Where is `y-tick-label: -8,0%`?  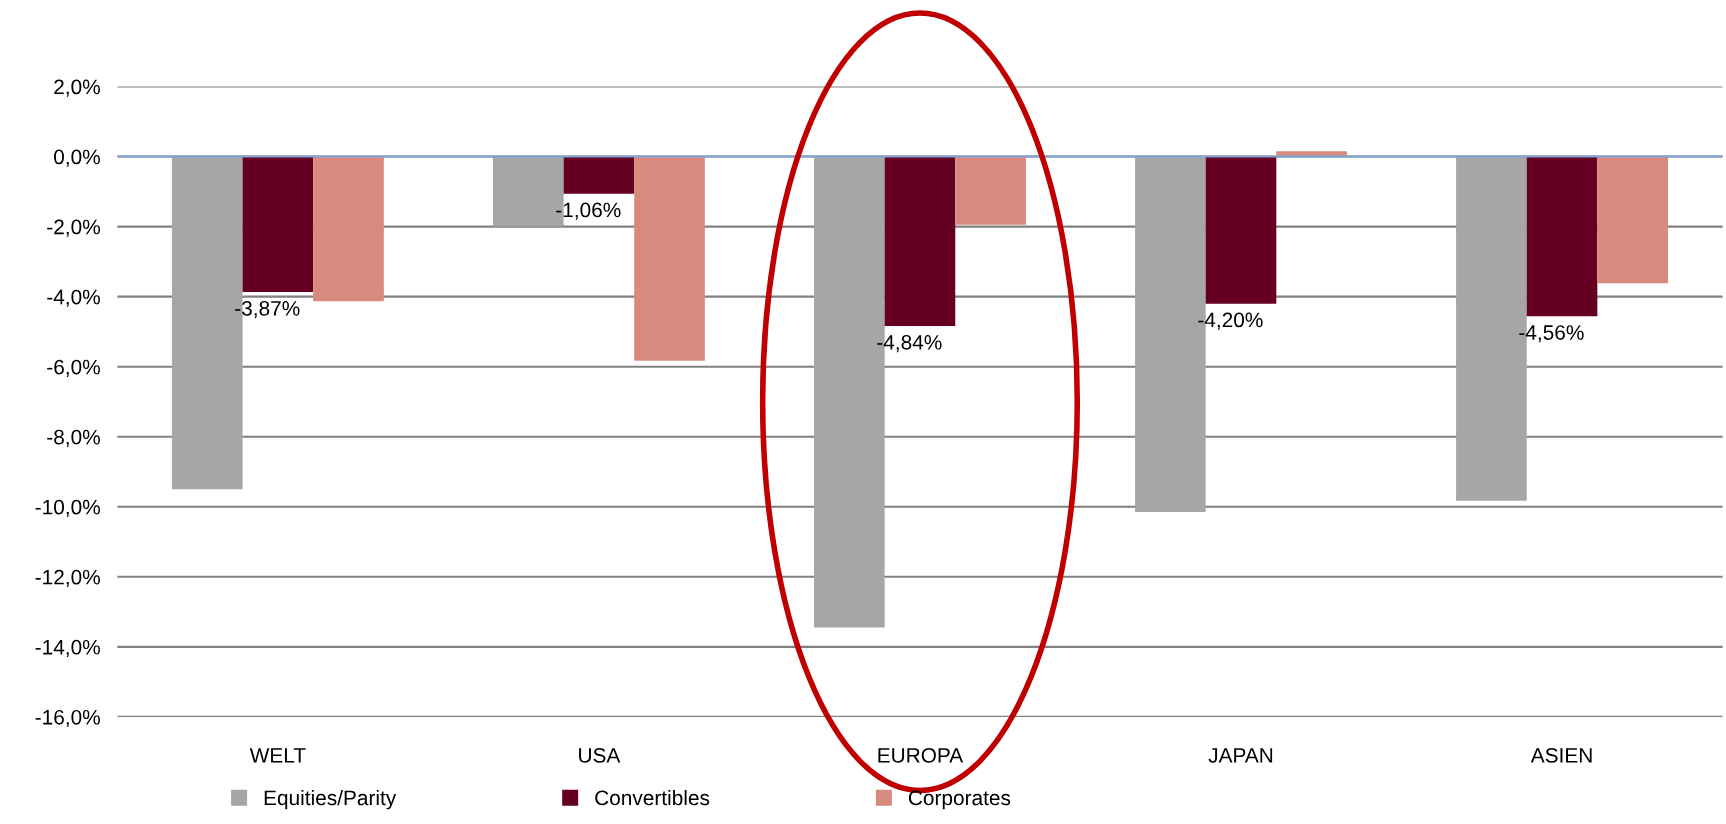 y-tick-label: -8,0% is located at coordinates (73, 438).